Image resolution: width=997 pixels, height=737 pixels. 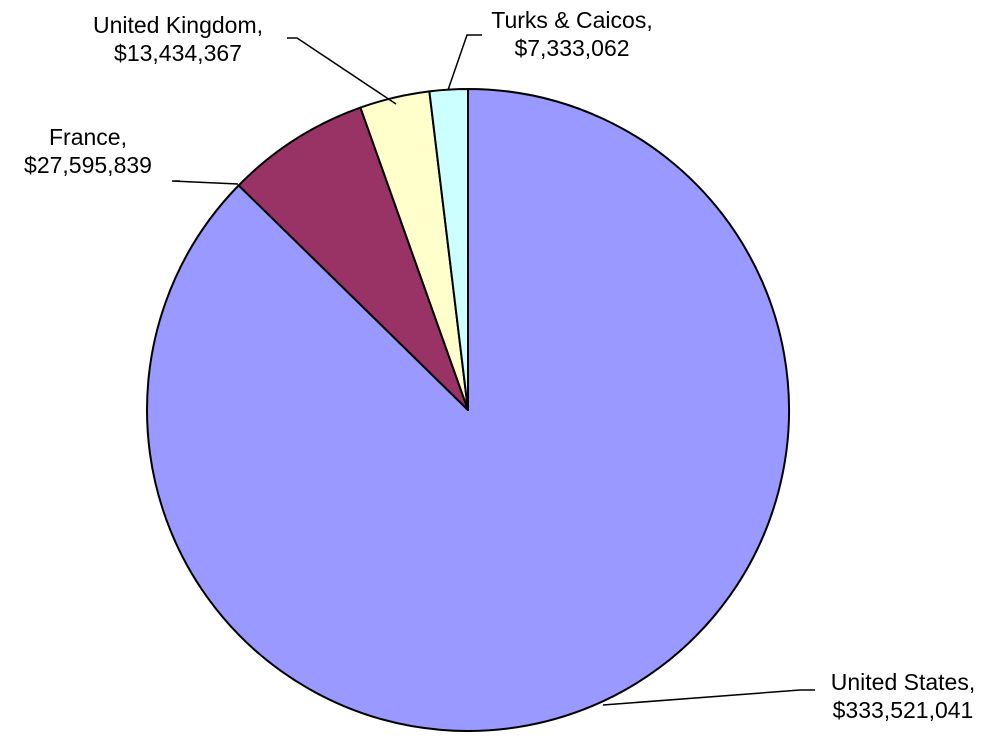 I want to click on leader-line-united-kingdom, so click(x=342, y=71).